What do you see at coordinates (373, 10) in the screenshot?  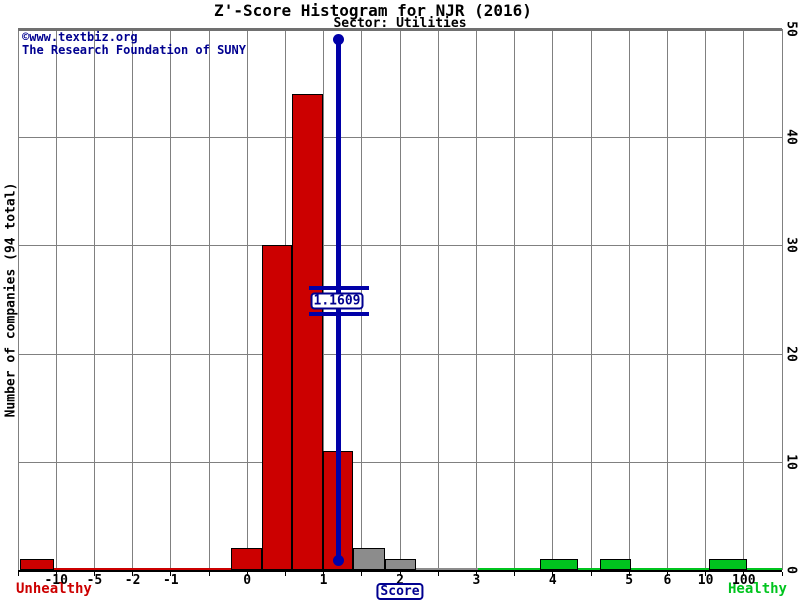 I see `chart-title: Z'-Score Histogram for NJR (2016)` at bounding box center [373, 10].